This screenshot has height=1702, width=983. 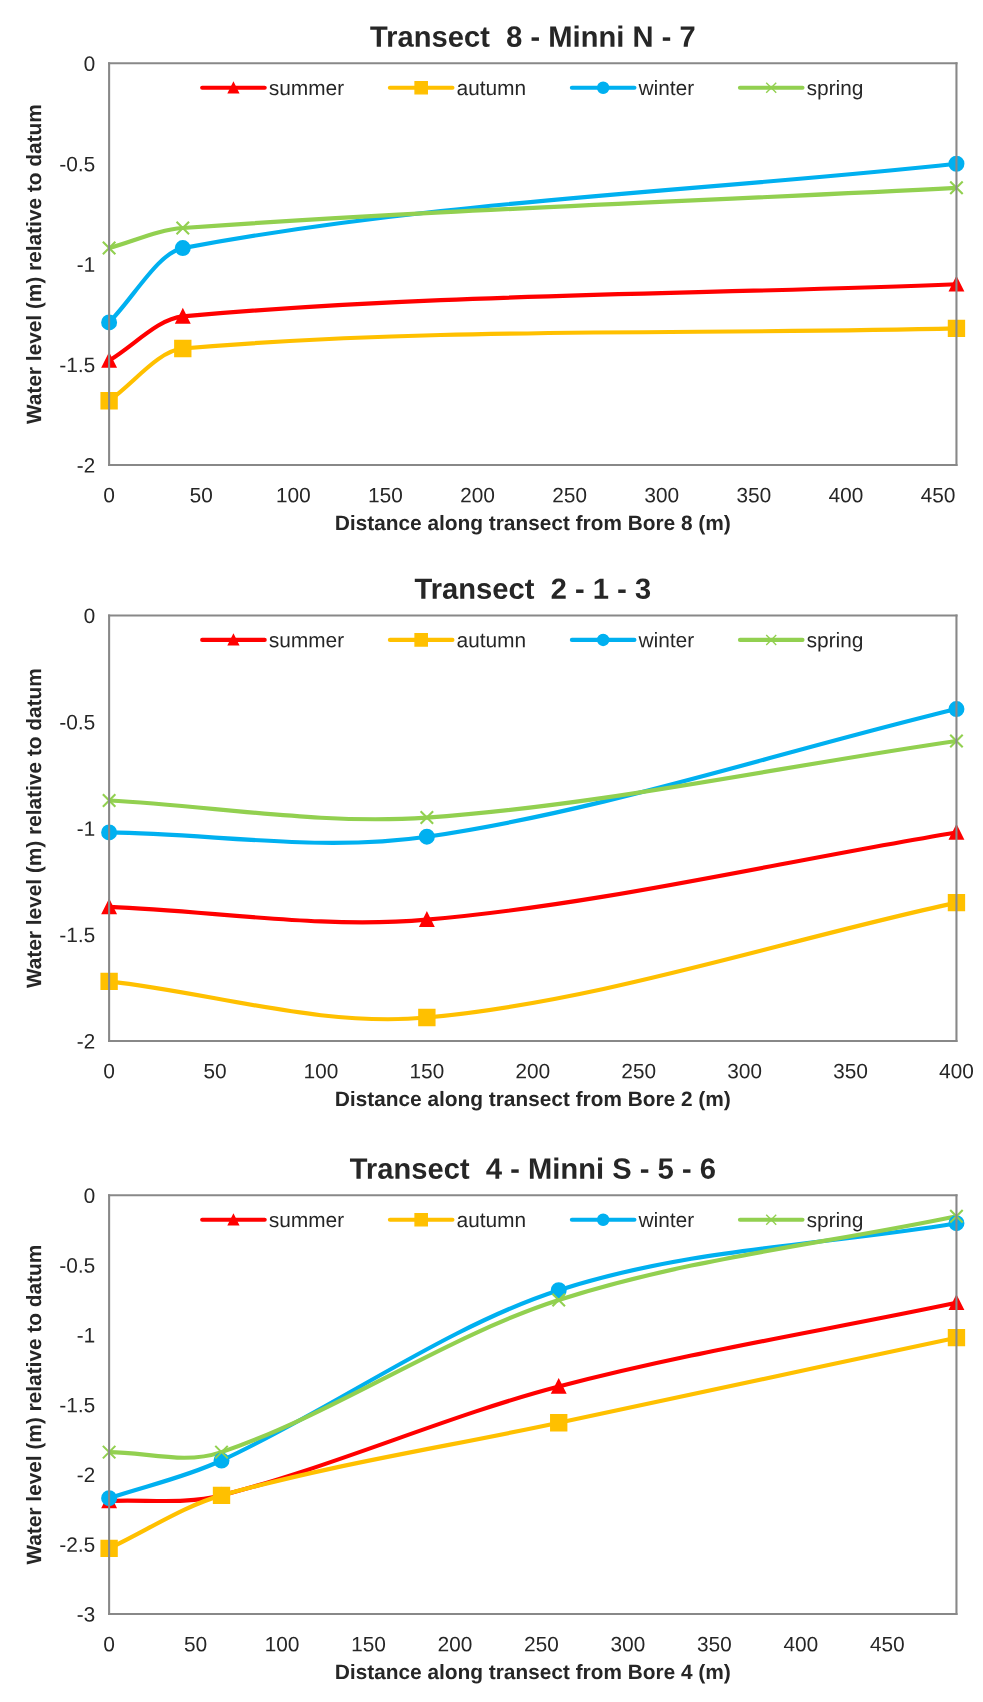 What do you see at coordinates (77, 1544) in the screenshot?
I see `y-tick-label: -2.5` at bounding box center [77, 1544].